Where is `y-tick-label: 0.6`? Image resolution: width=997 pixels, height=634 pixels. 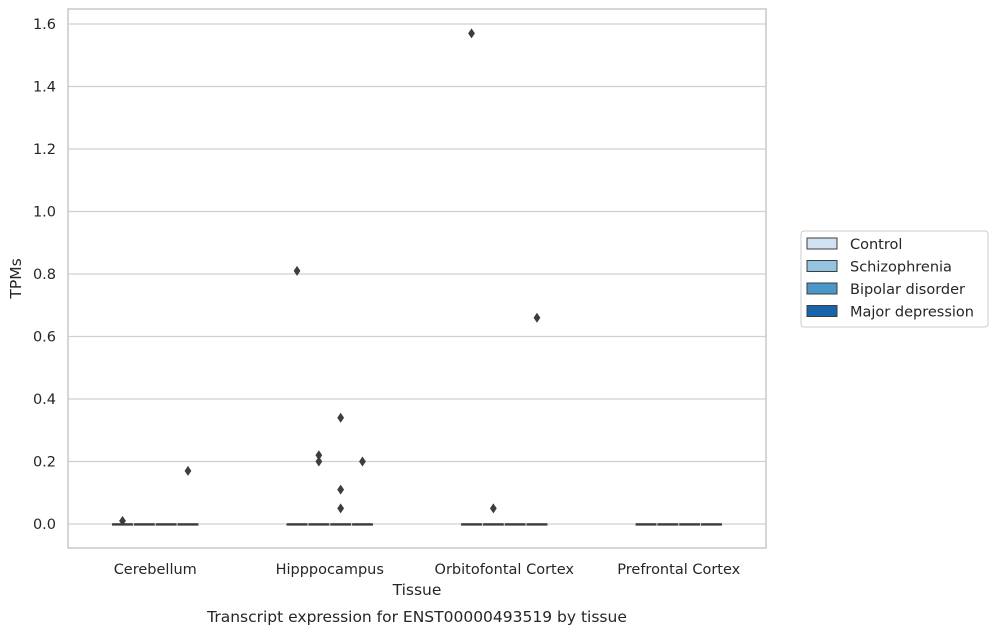 y-tick-label: 0.6 is located at coordinates (44, 338).